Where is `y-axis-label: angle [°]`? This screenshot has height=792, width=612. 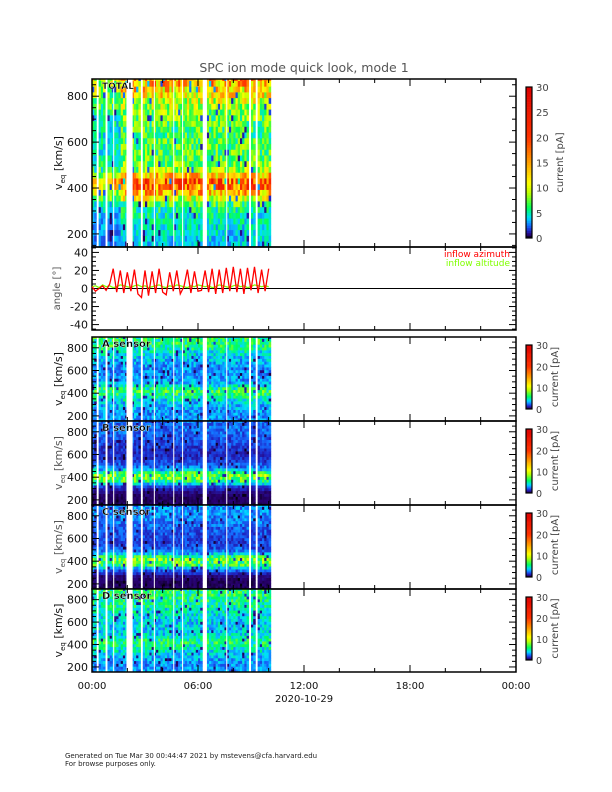 y-axis-label: angle [°] is located at coordinates (57, 289).